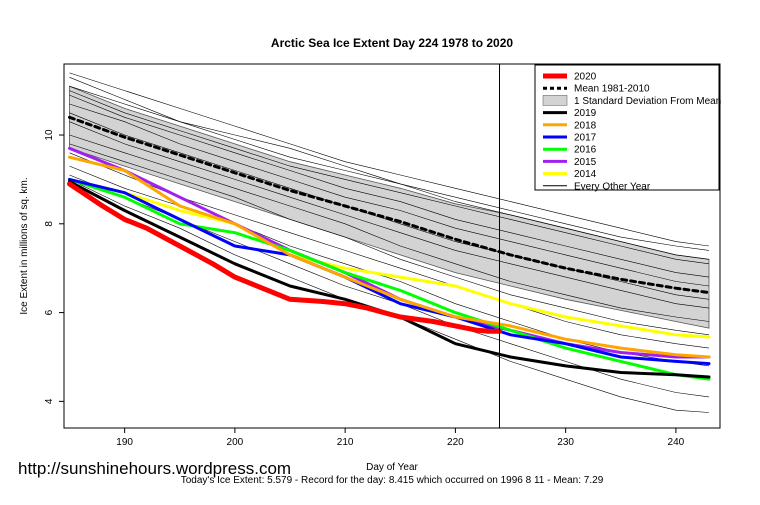 This screenshot has height=505, width=760. I want to click on legend-swatch-1-standard-deviation-from-mean, so click(555, 100).